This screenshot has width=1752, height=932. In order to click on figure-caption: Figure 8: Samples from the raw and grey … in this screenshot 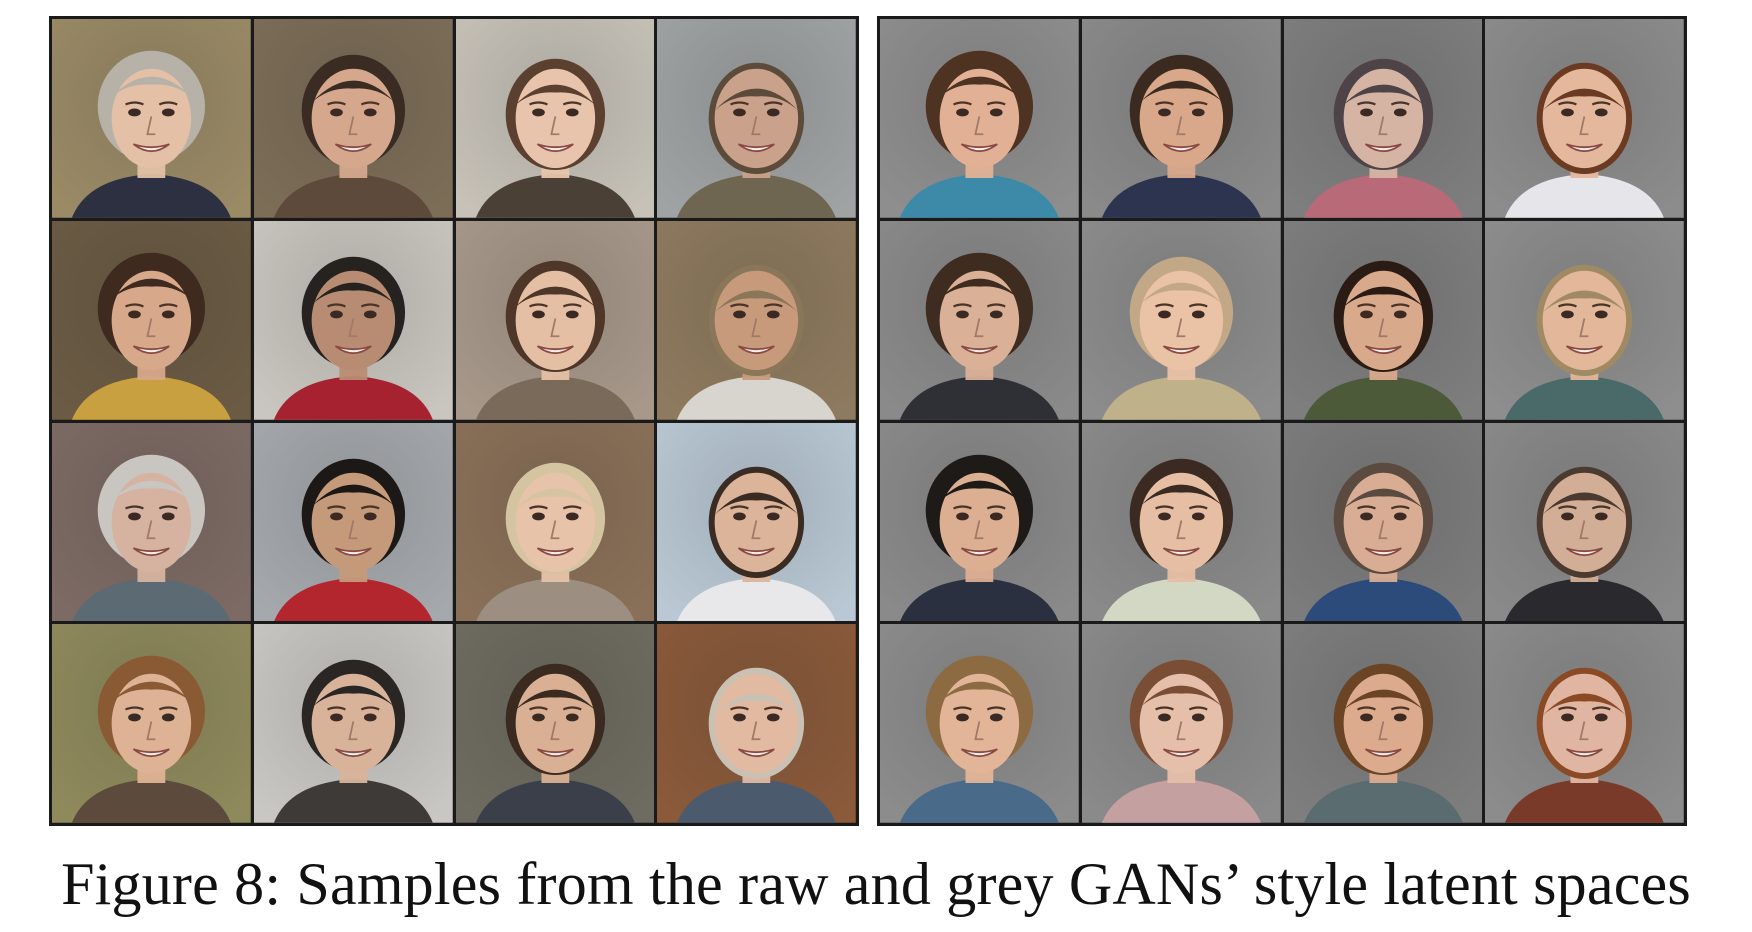, I will do `click(876, 884)`.